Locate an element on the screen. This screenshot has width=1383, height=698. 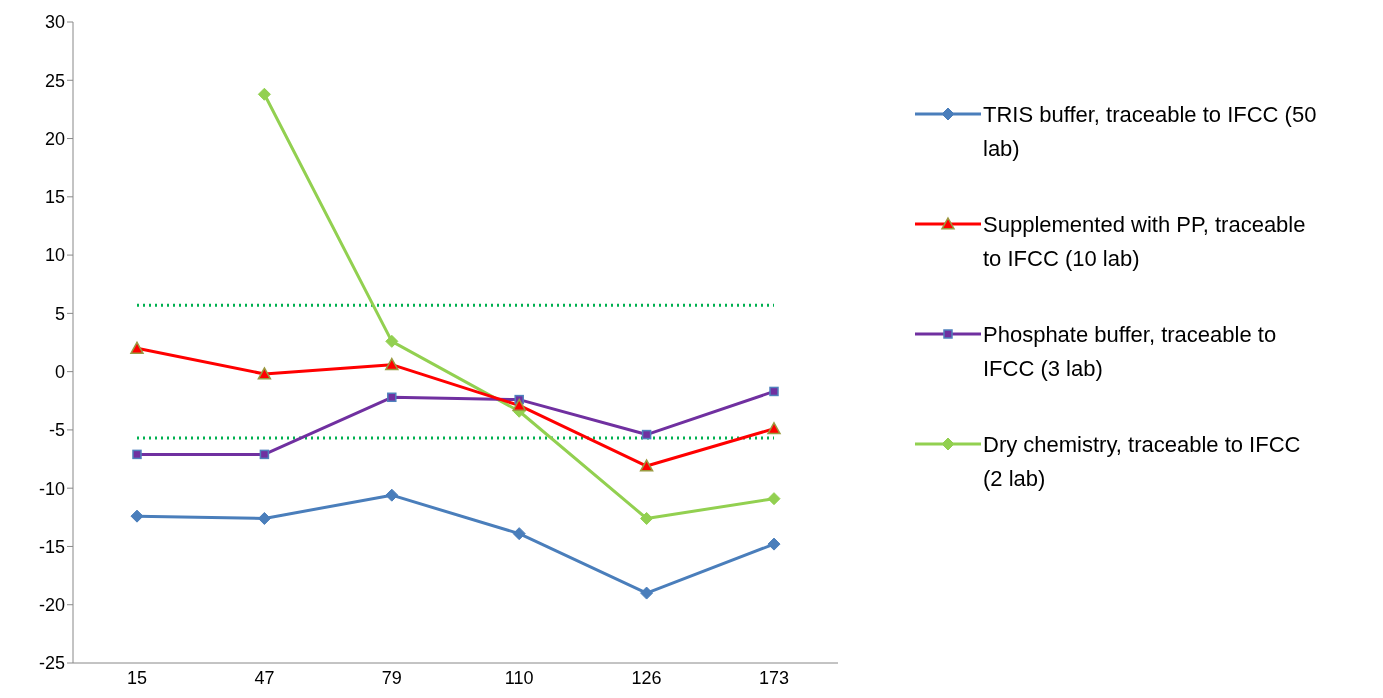
y-tick-label: 5 is located at coordinates (59, 313).